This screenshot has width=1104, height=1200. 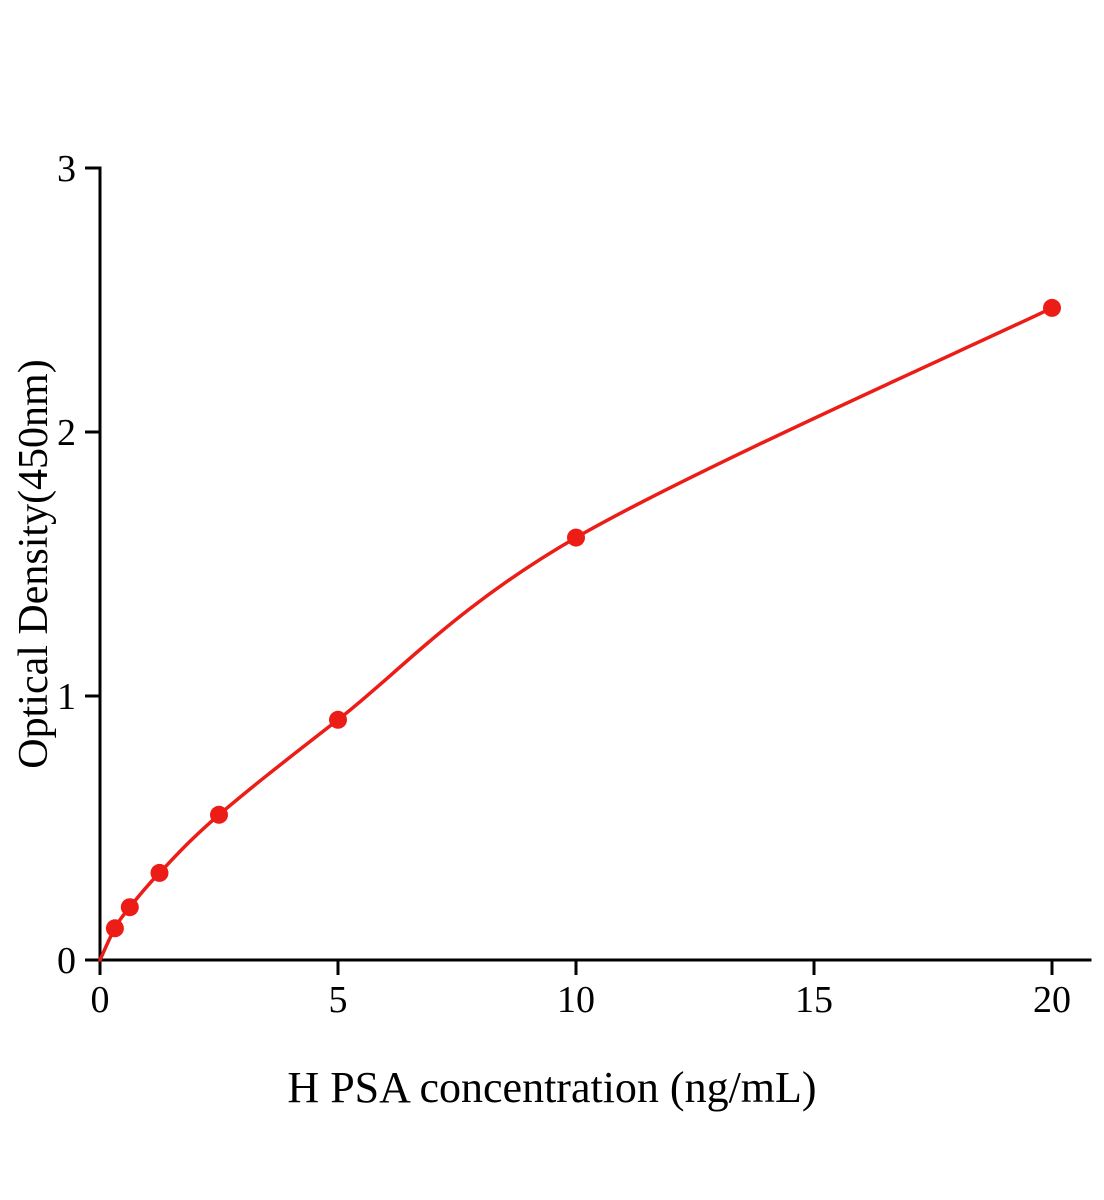 What do you see at coordinates (338, 1000) in the screenshot?
I see `x-tick-label: 5` at bounding box center [338, 1000].